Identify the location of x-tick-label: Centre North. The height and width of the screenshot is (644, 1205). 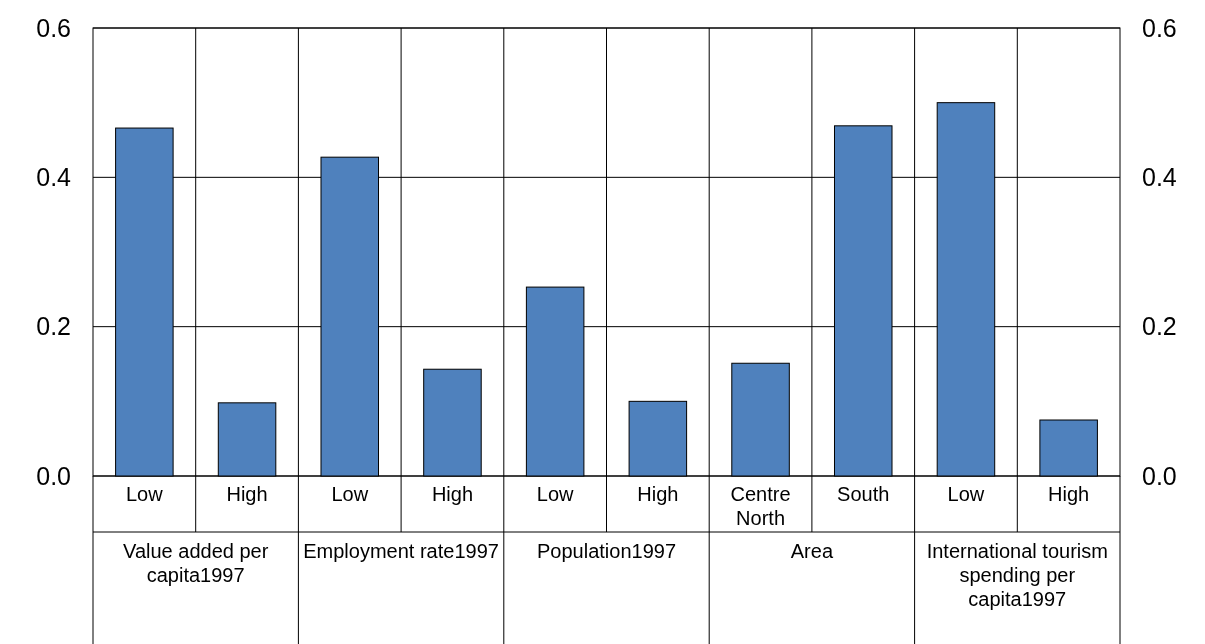
(760, 506).